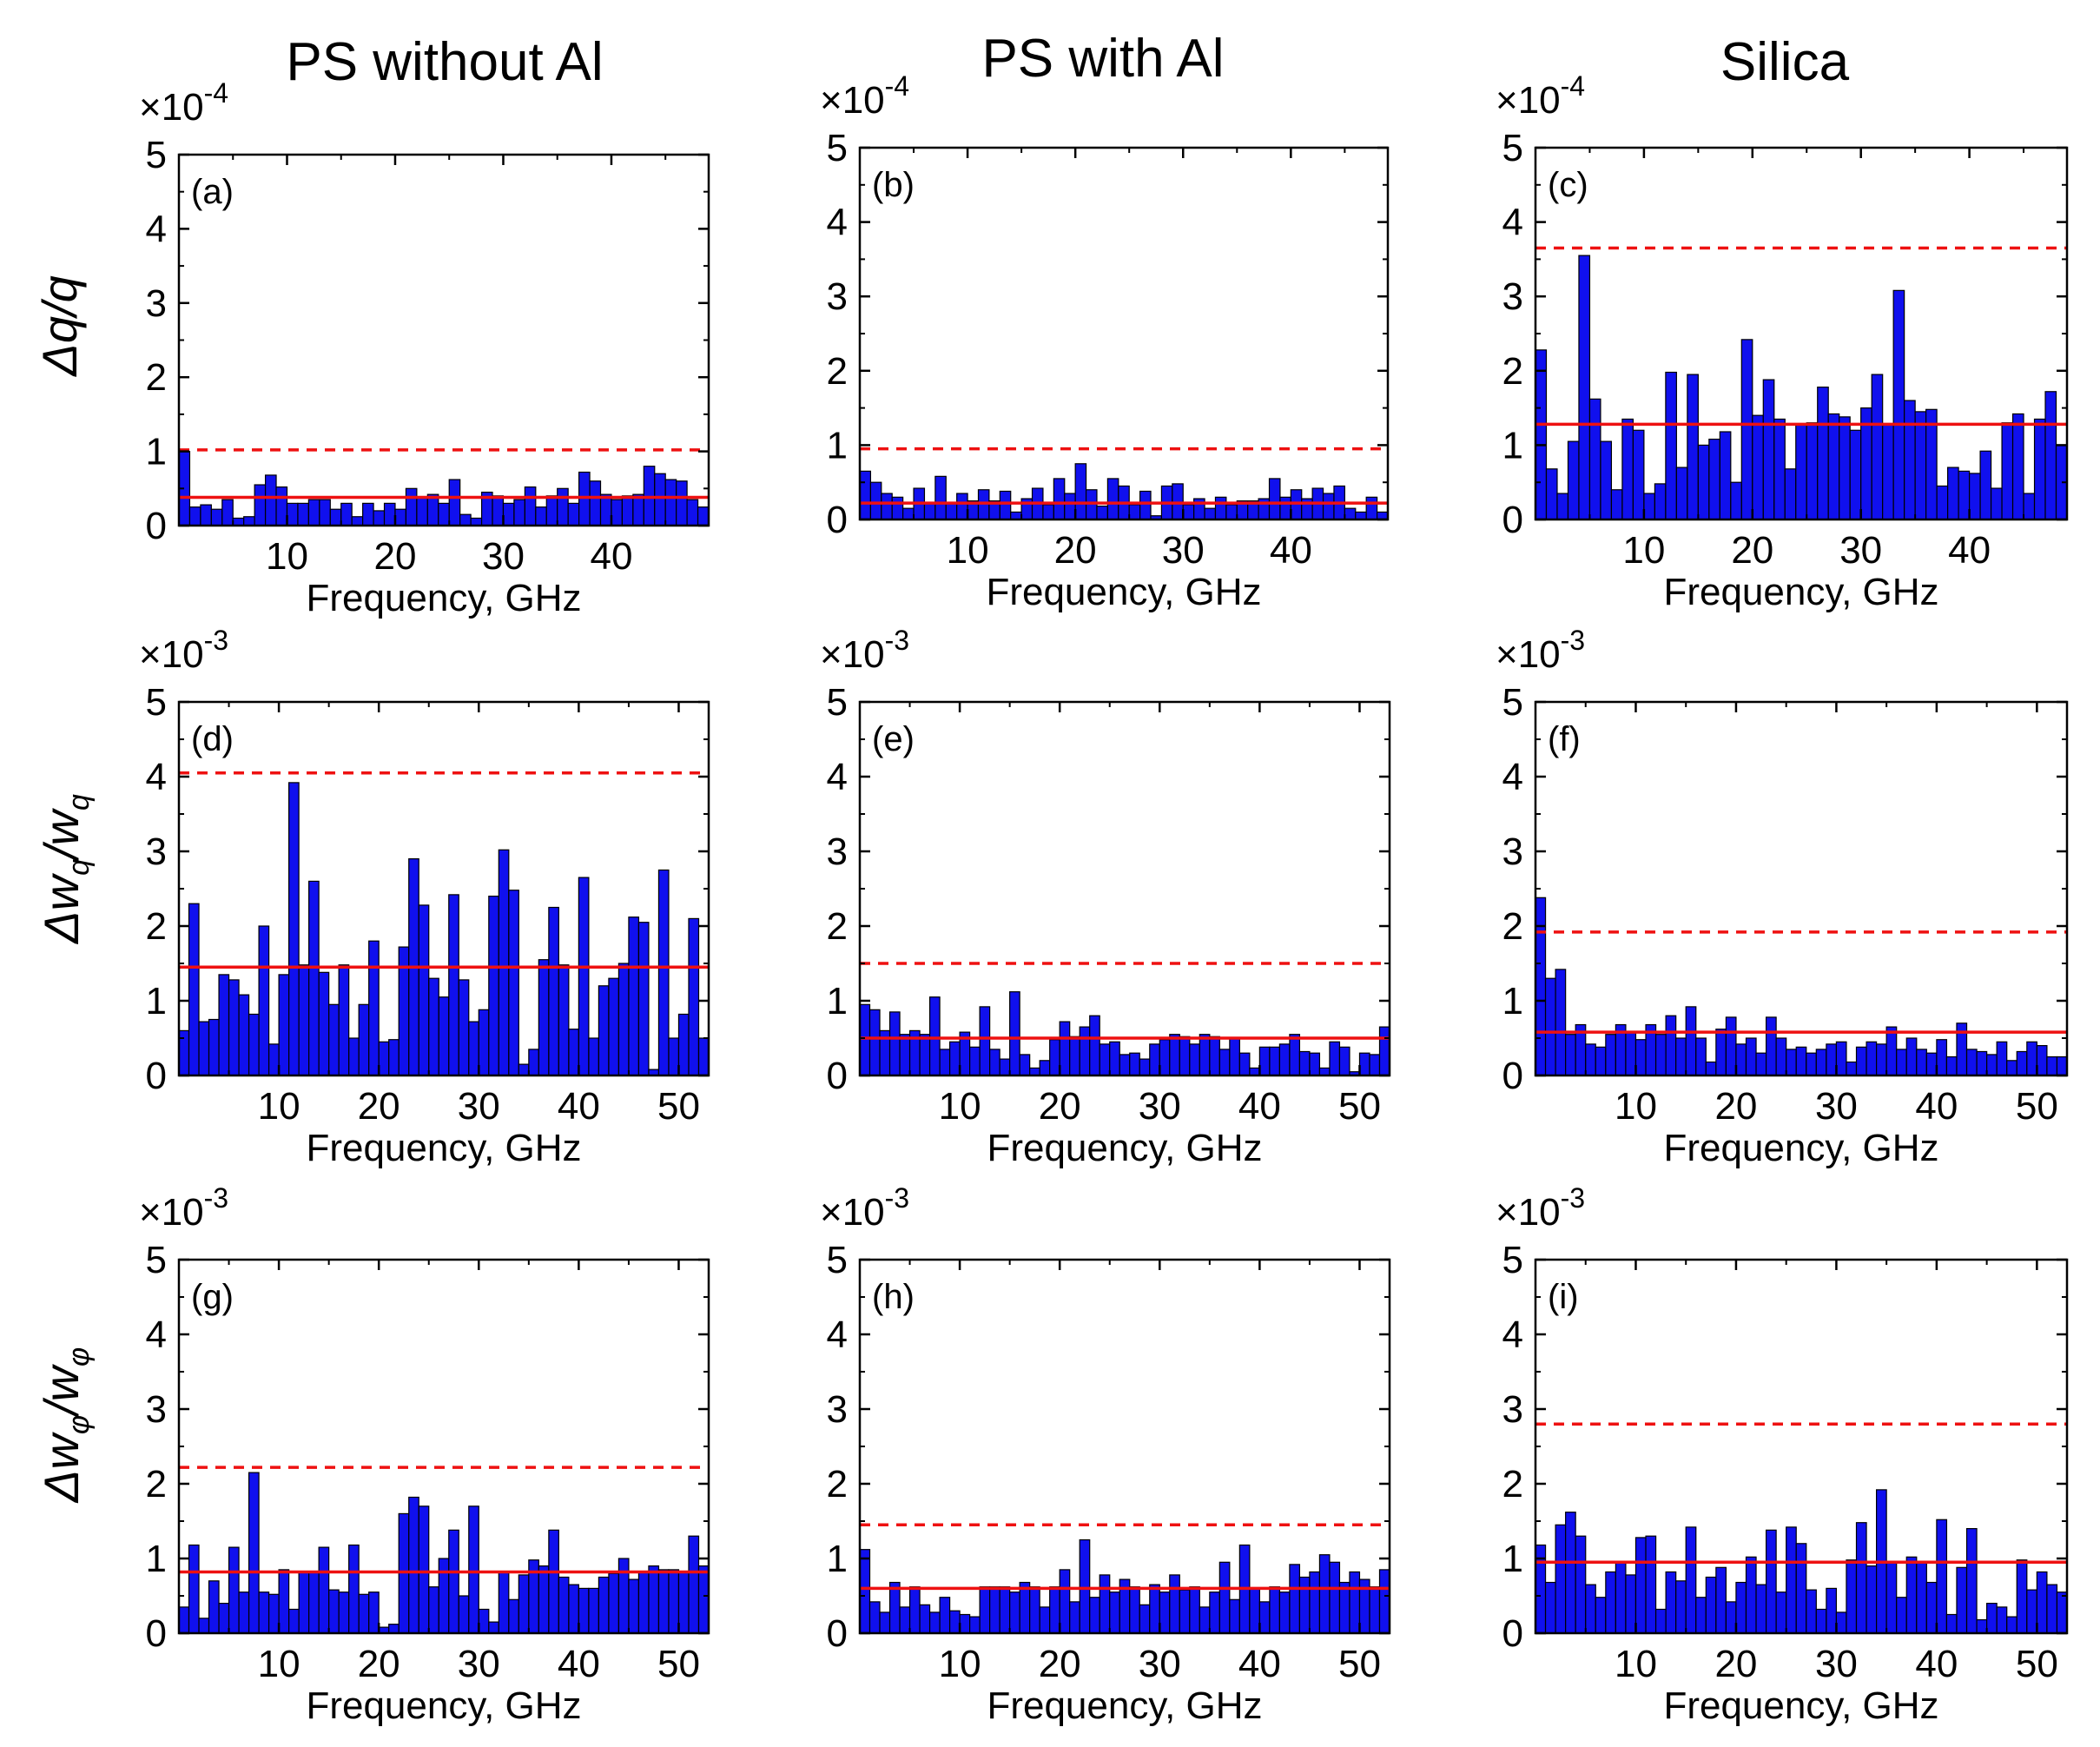 The image size is (2100, 1747). What do you see at coordinates (212, 192) in the screenshot?
I see `panel-label: (a)` at bounding box center [212, 192].